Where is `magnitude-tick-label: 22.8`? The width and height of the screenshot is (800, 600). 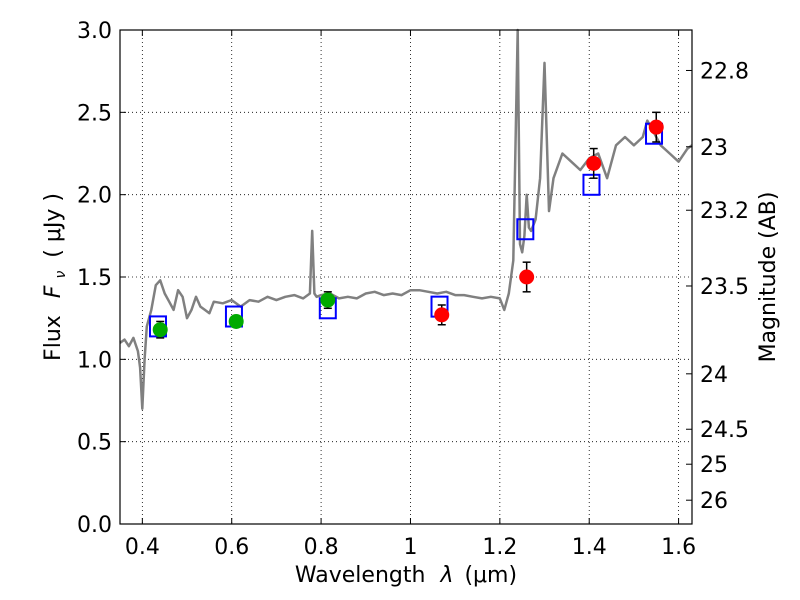 magnitude-tick-label: 22.8 is located at coordinates (724, 71).